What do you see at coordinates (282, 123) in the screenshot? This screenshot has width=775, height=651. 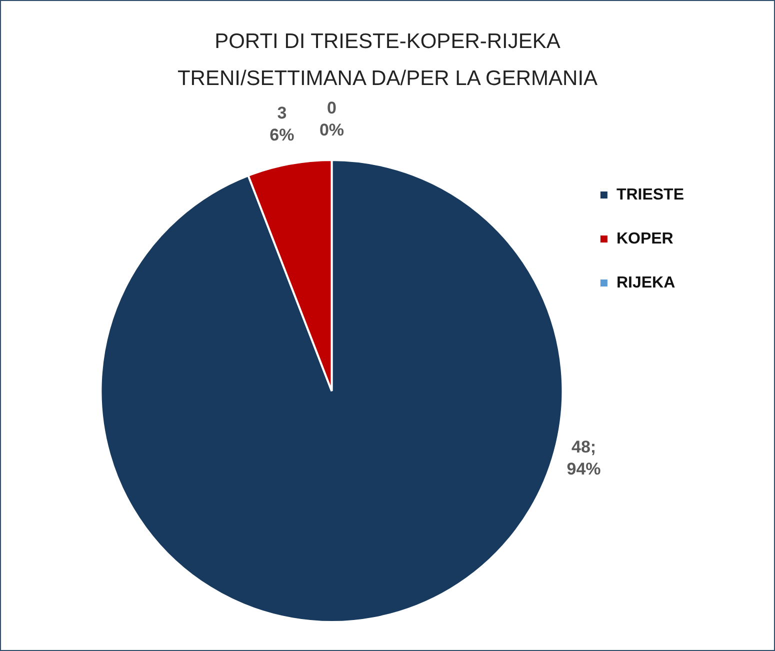 I see `data-label: 3 6%` at bounding box center [282, 123].